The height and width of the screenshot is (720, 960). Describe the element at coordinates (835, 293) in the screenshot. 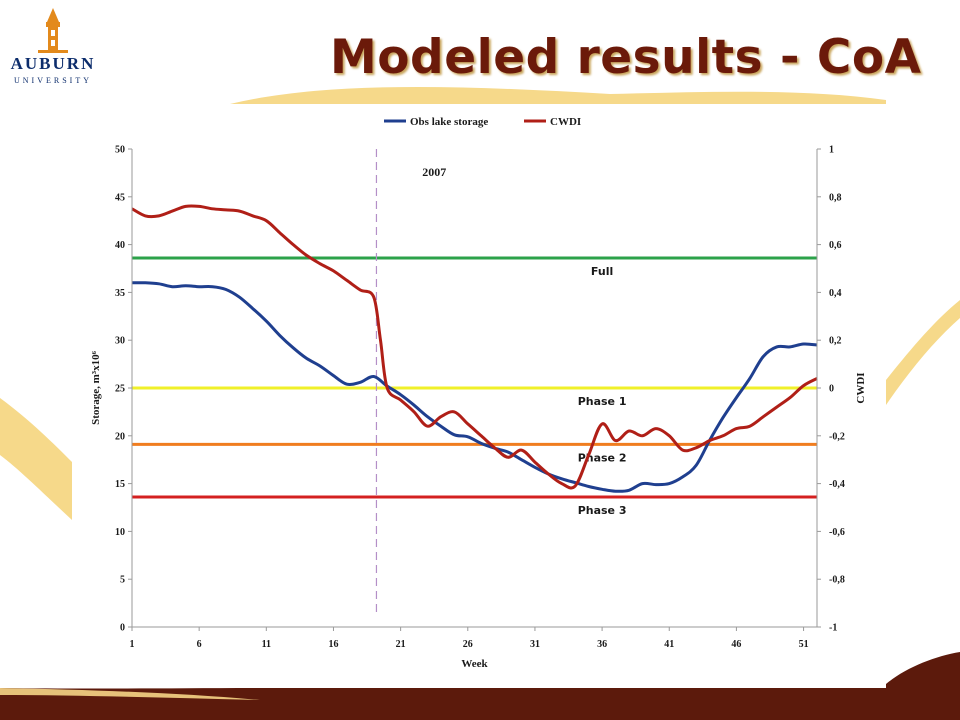

I see `y2-tick-label: 0,4` at that location.